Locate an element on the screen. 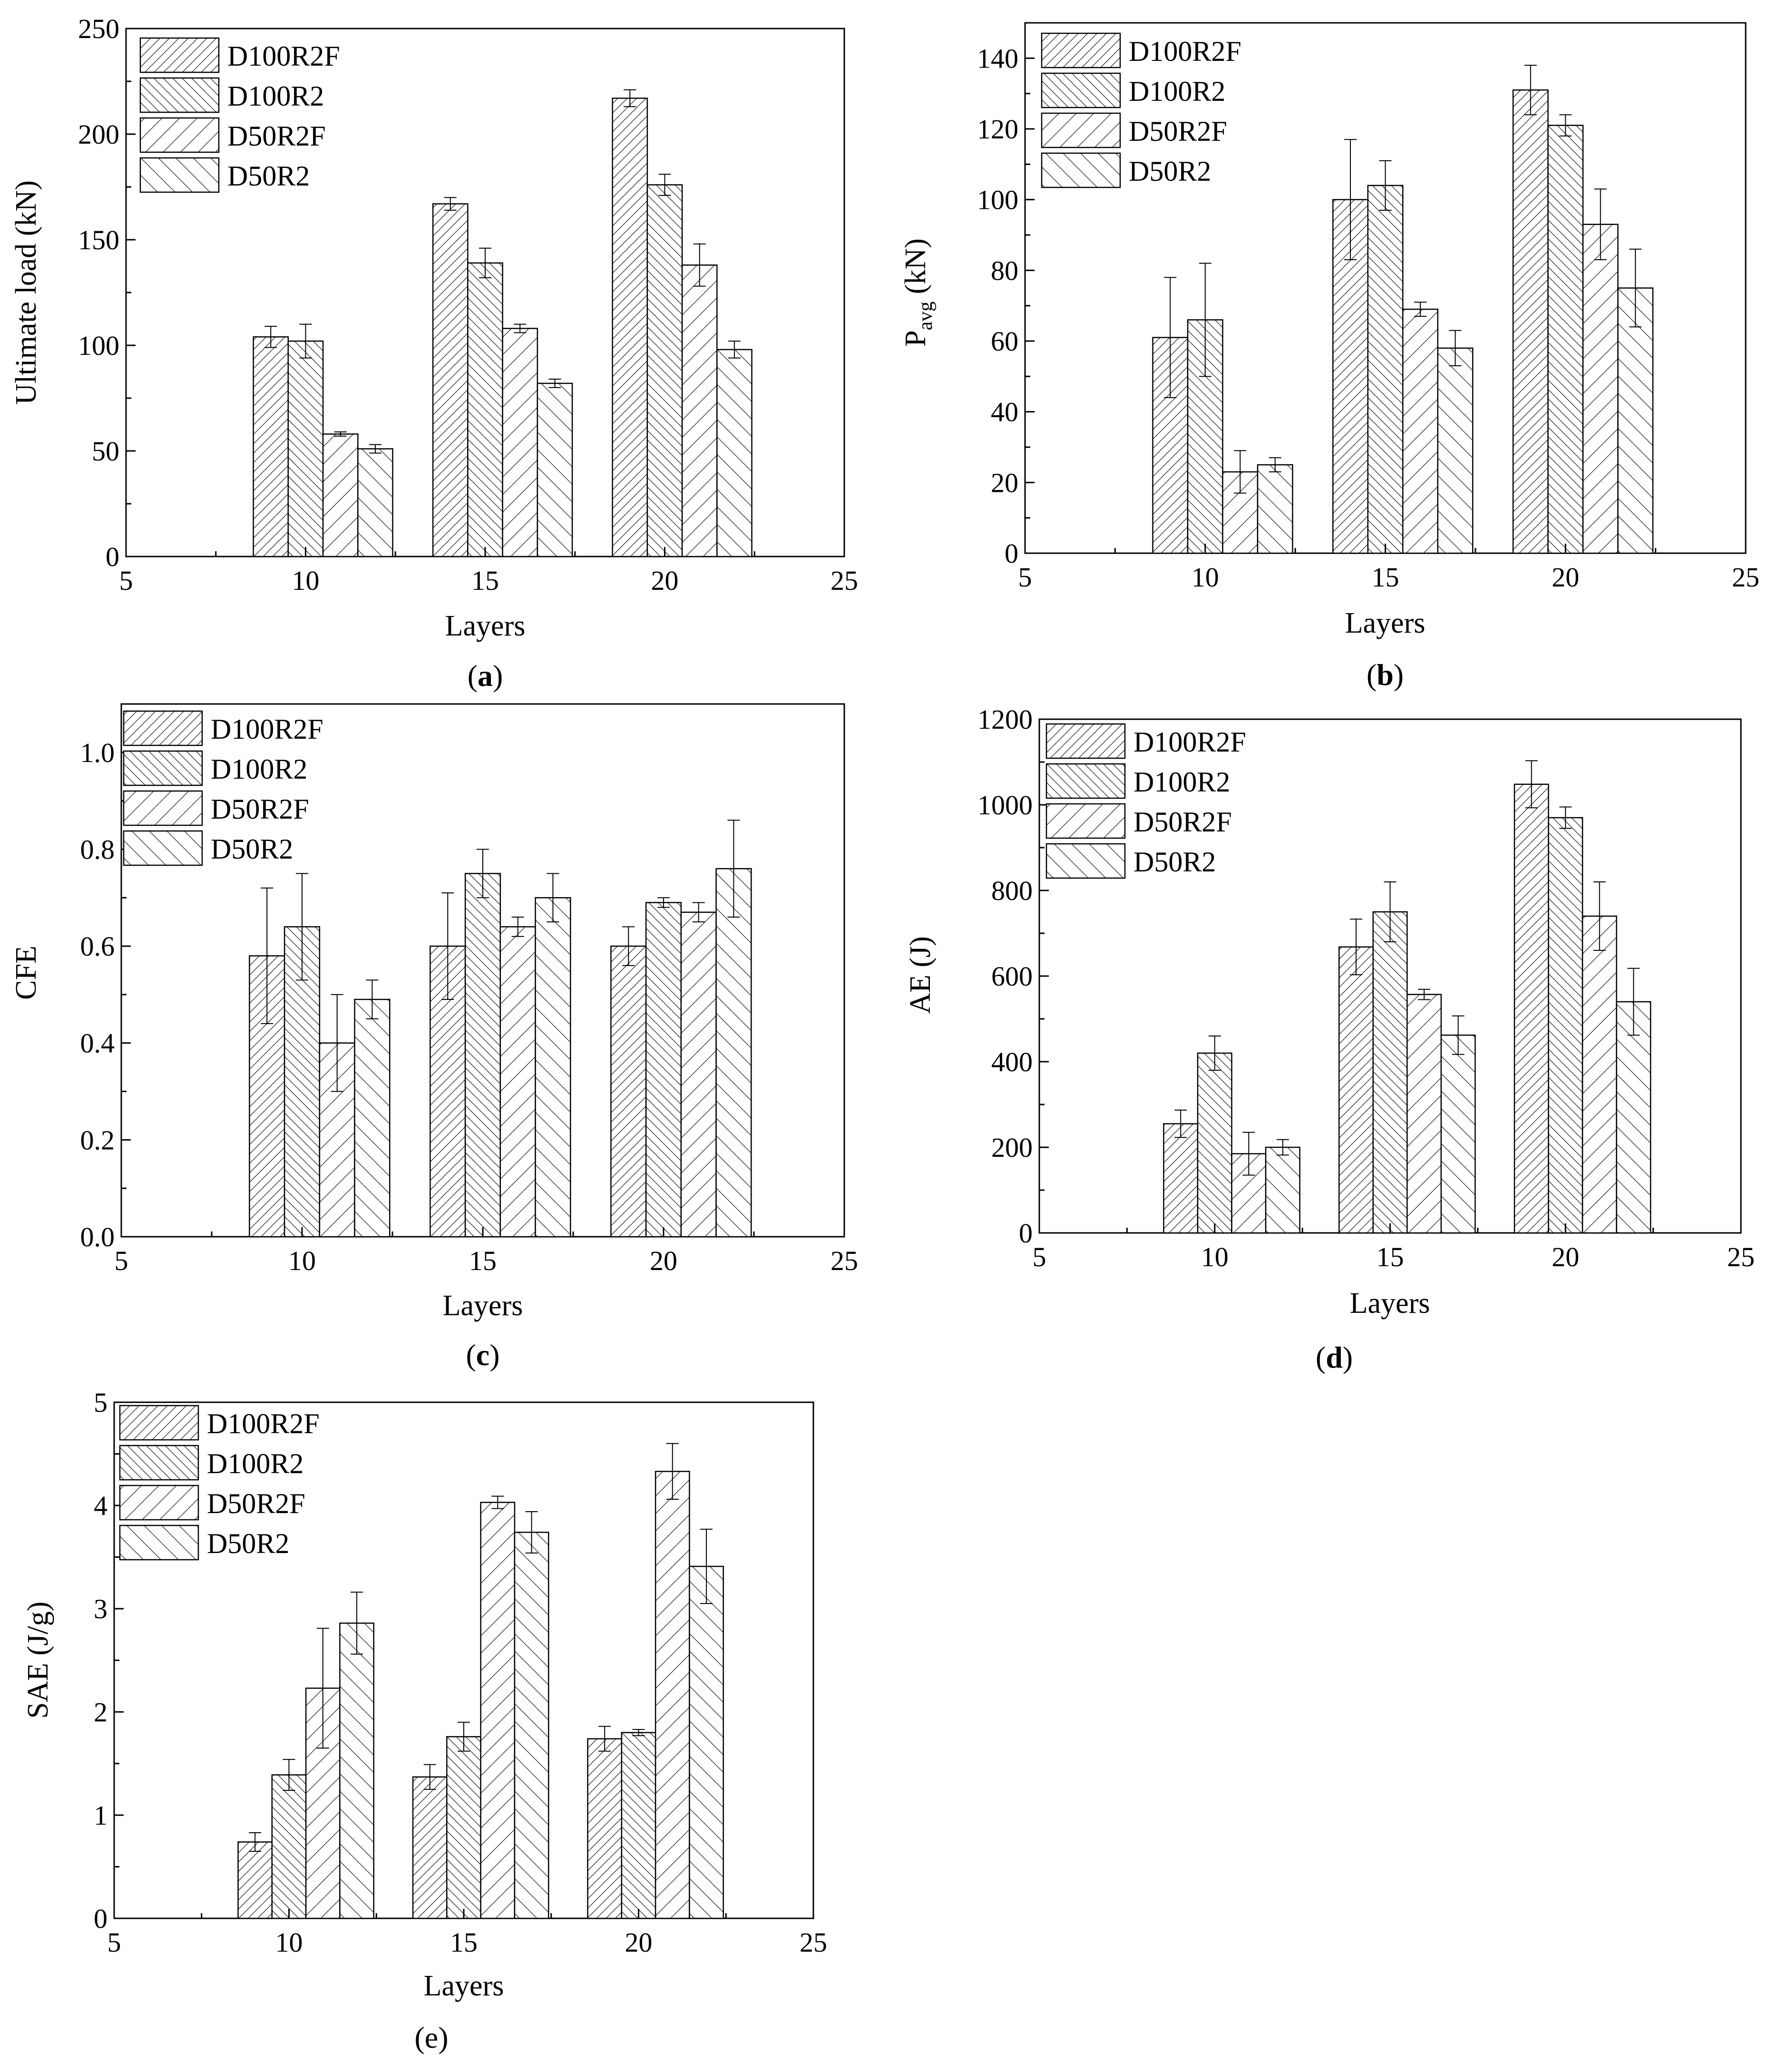 This screenshot has width=1778, height=2072. y-tick-label-0.6: 0.6 is located at coordinates (97, 946).